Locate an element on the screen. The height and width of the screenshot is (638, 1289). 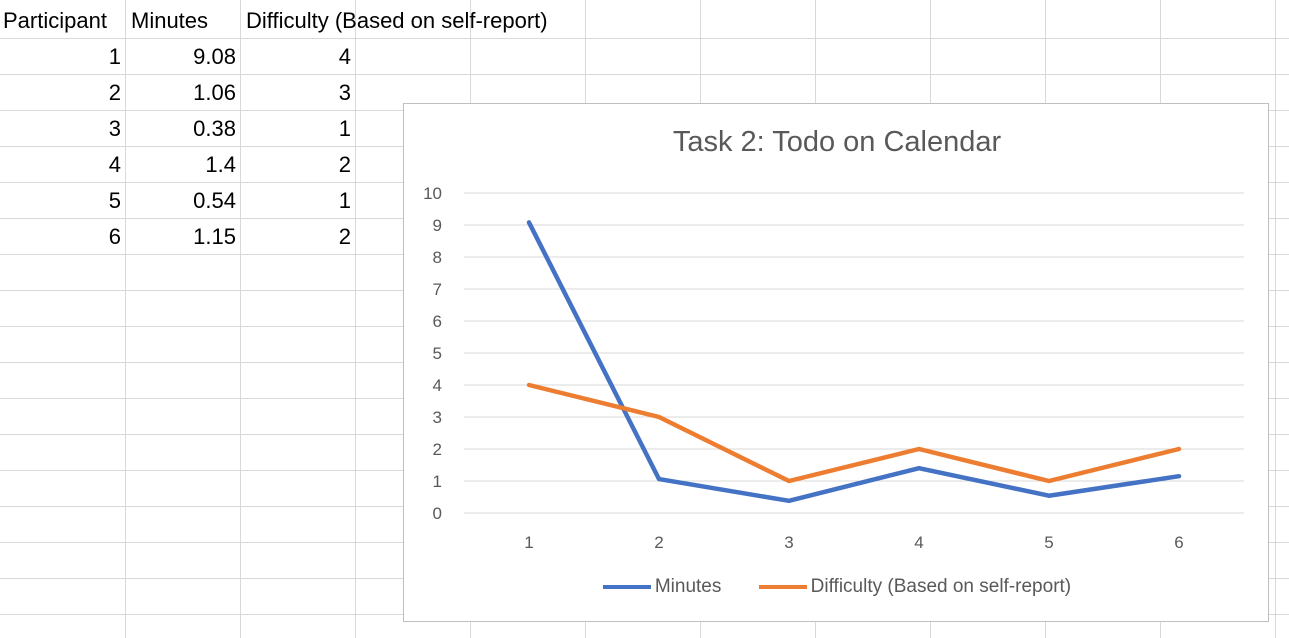
x-tick-label: 5 is located at coordinates (1048, 542).